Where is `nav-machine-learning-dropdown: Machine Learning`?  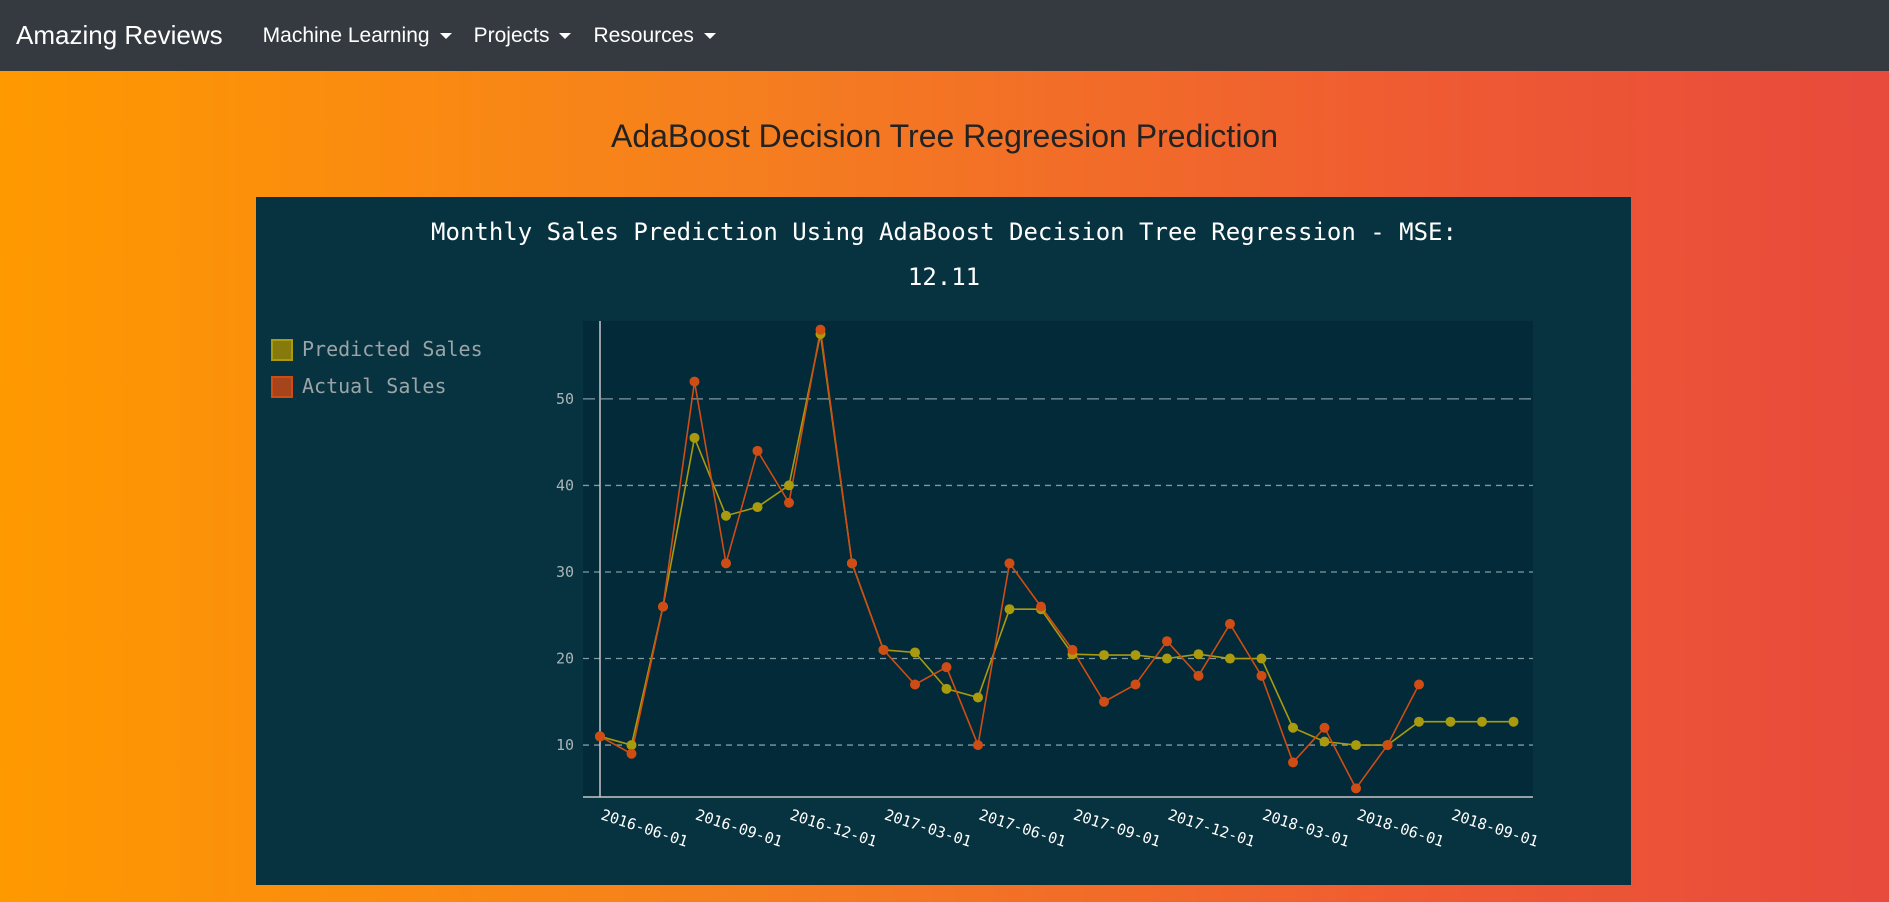 nav-machine-learning-dropdown: Machine Learning is located at coordinates (357, 36).